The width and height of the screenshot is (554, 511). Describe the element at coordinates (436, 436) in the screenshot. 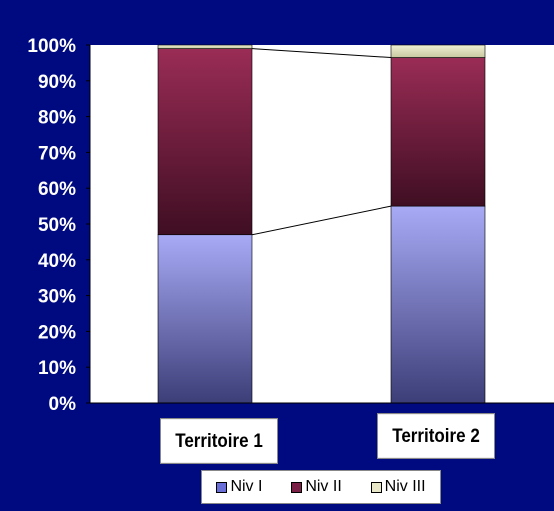

I see `category-label-territoire-2: Territoire 2` at that location.